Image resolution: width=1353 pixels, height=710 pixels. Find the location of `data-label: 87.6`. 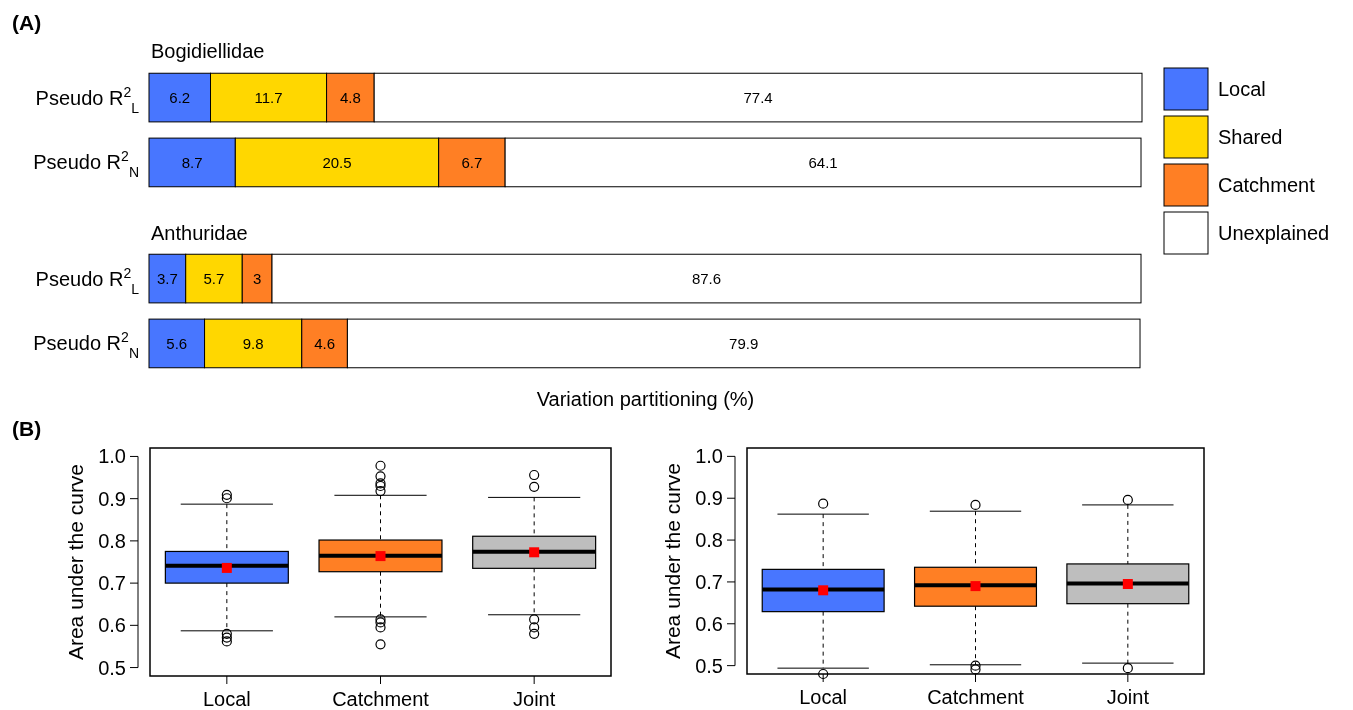

data-label: 87.6 is located at coordinates (706, 278).